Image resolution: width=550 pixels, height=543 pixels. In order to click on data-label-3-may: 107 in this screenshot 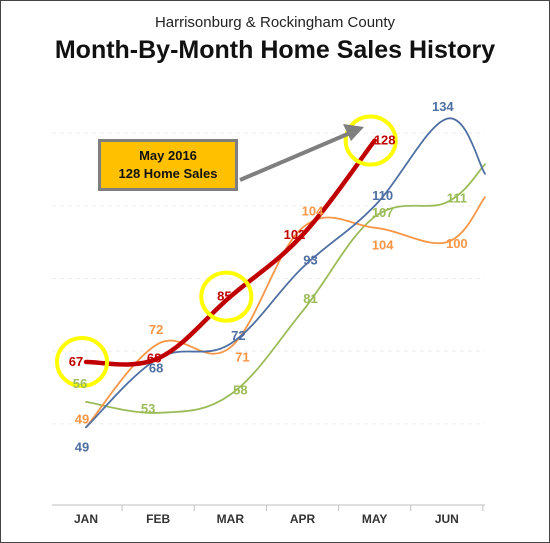, I will do `click(383, 212)`.